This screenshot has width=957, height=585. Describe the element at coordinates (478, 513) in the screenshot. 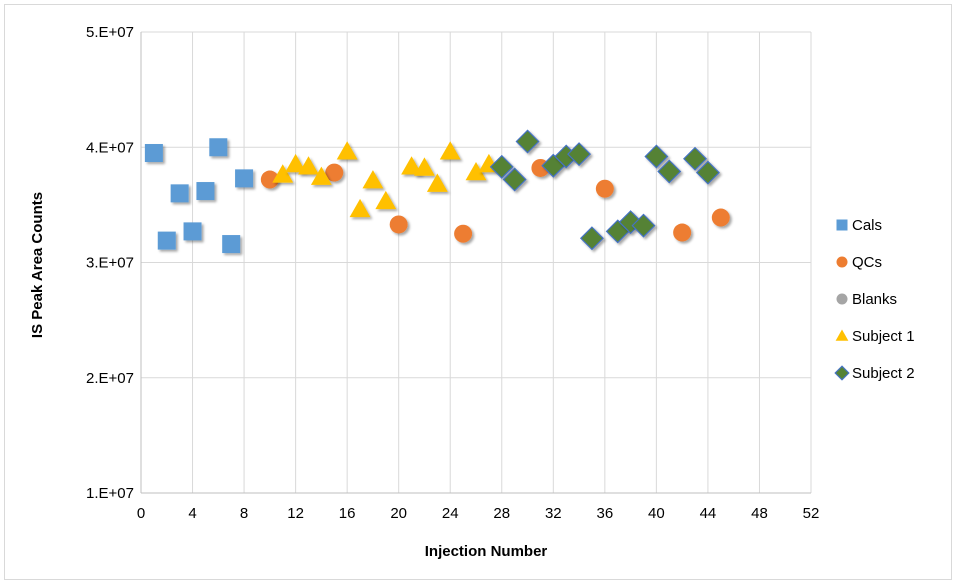

I see `x-tick-labels: 0 4 8 12 16 20 24 28 32 36 40 44 48 52` at that location.